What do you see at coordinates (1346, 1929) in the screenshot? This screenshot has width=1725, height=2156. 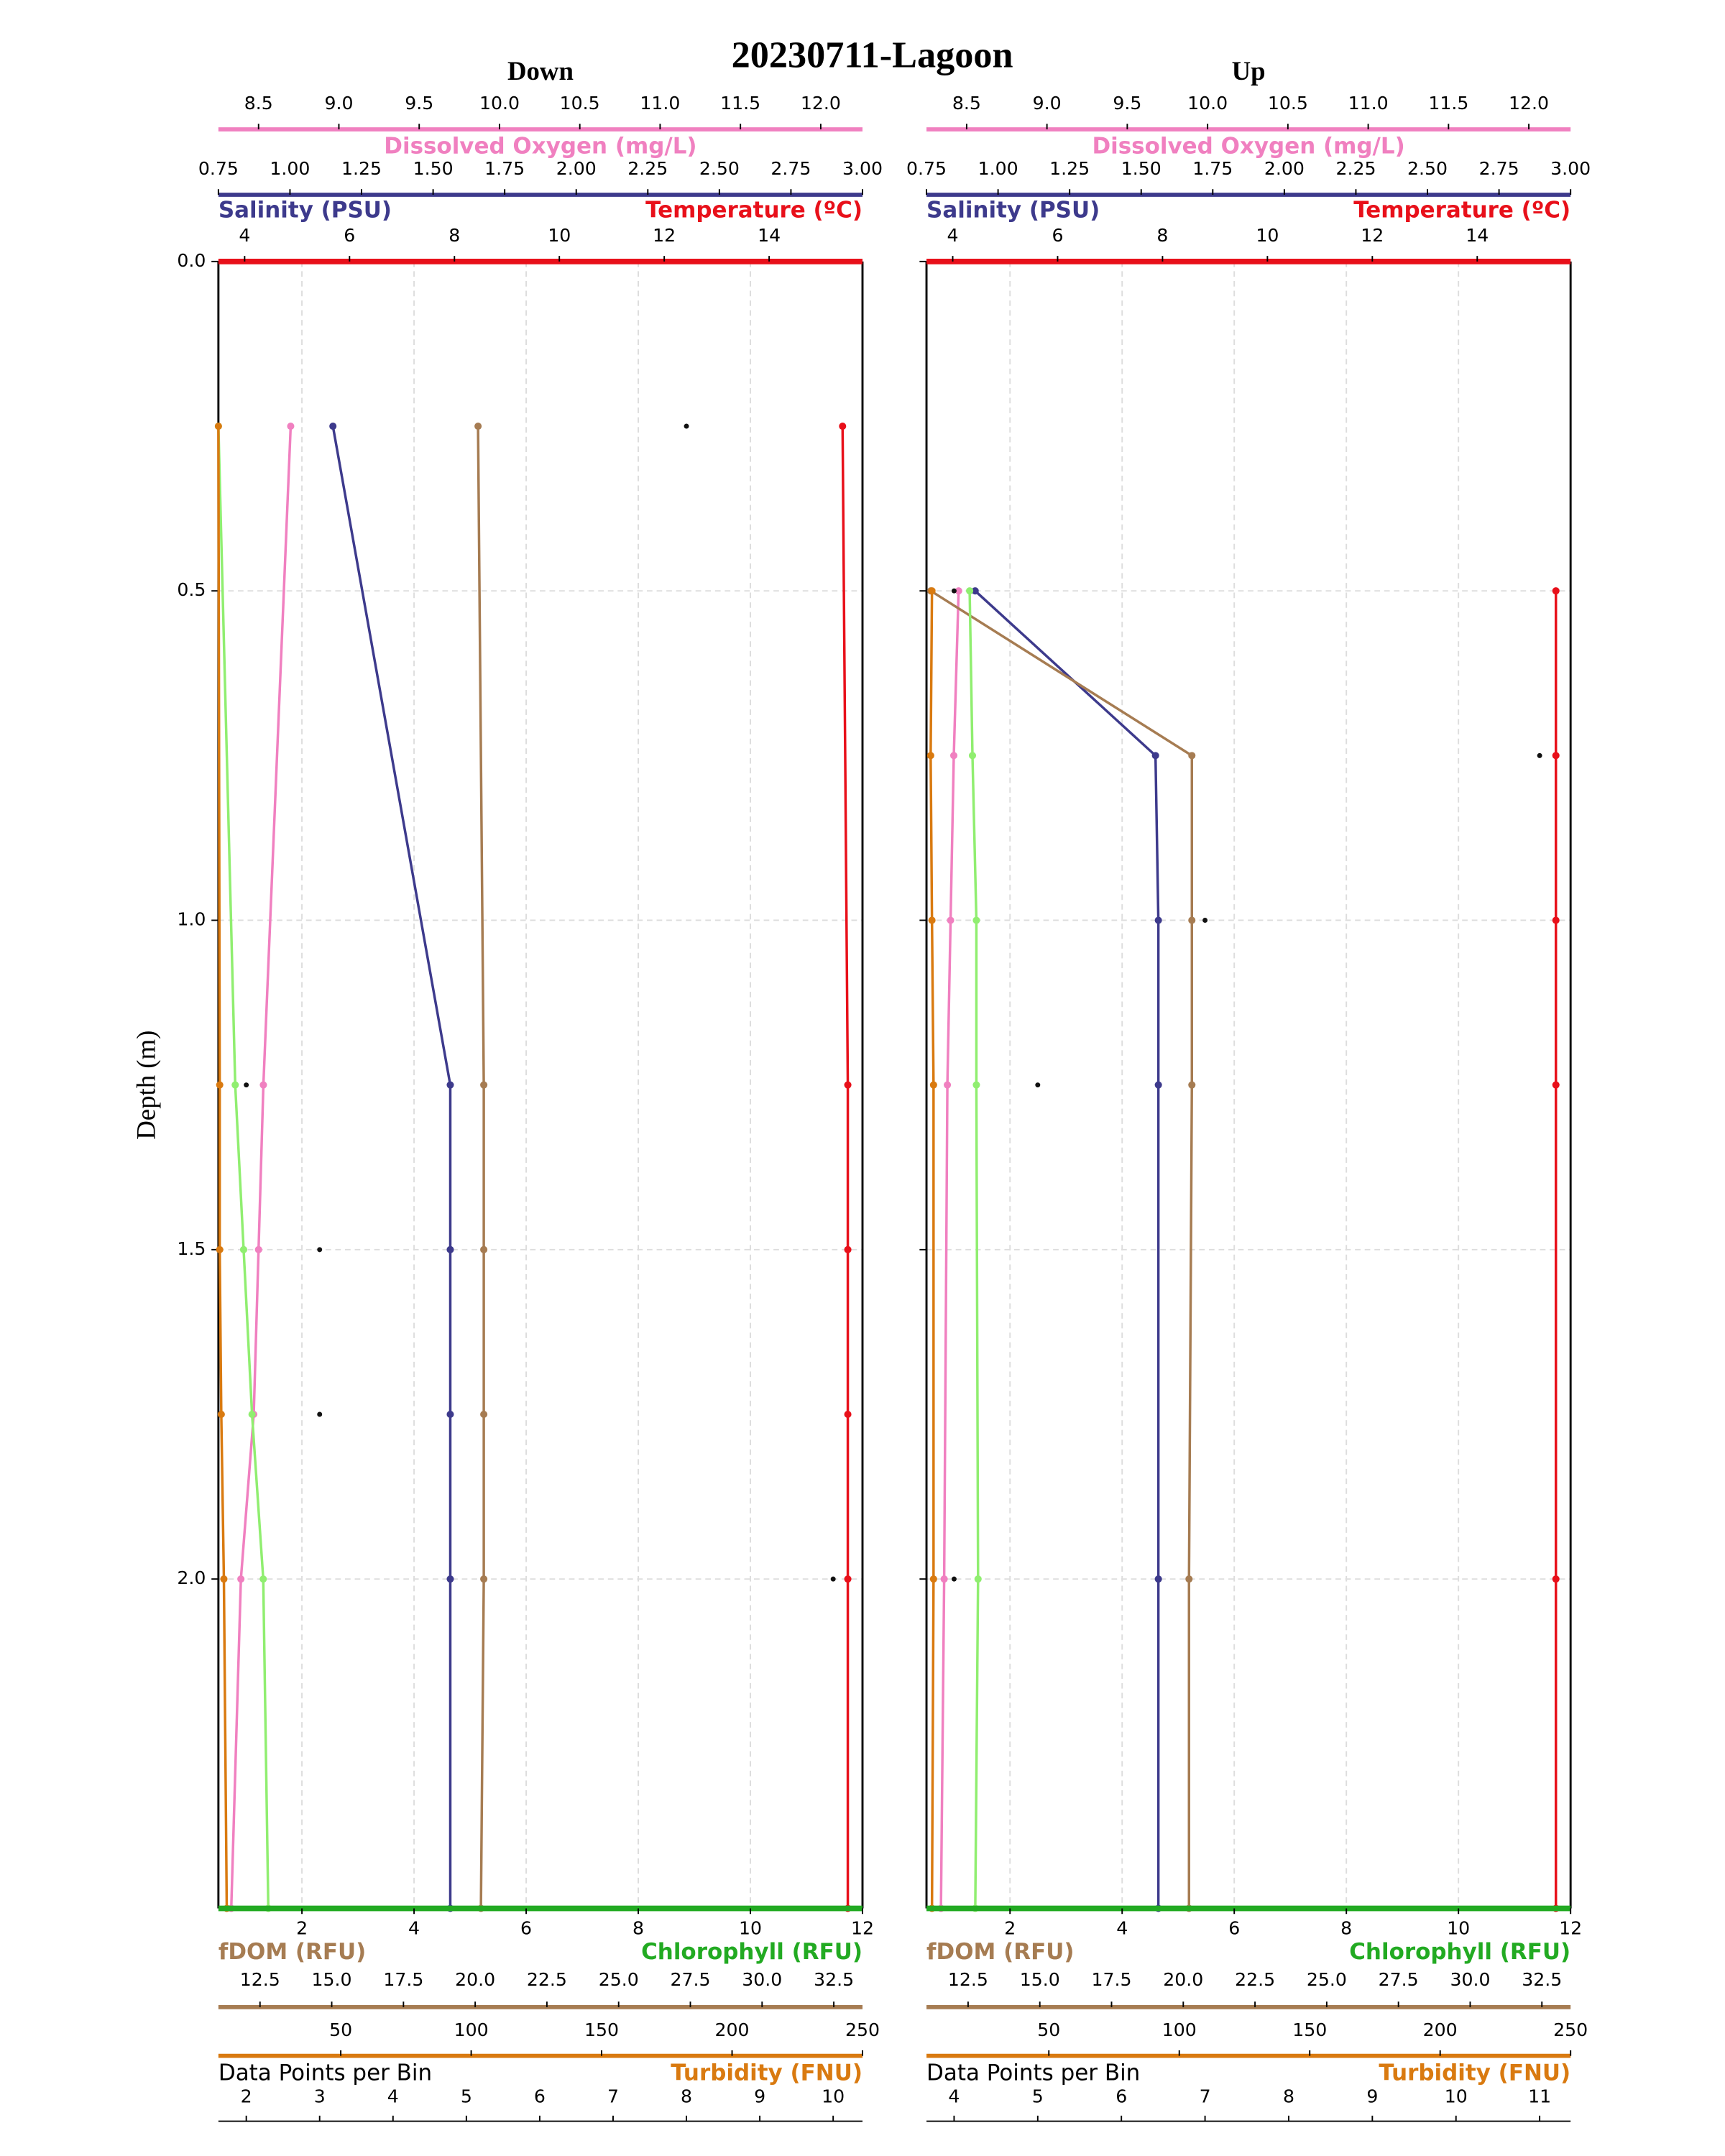 I see `x-tick-label: 8` at bounding box center [1346, 1929].